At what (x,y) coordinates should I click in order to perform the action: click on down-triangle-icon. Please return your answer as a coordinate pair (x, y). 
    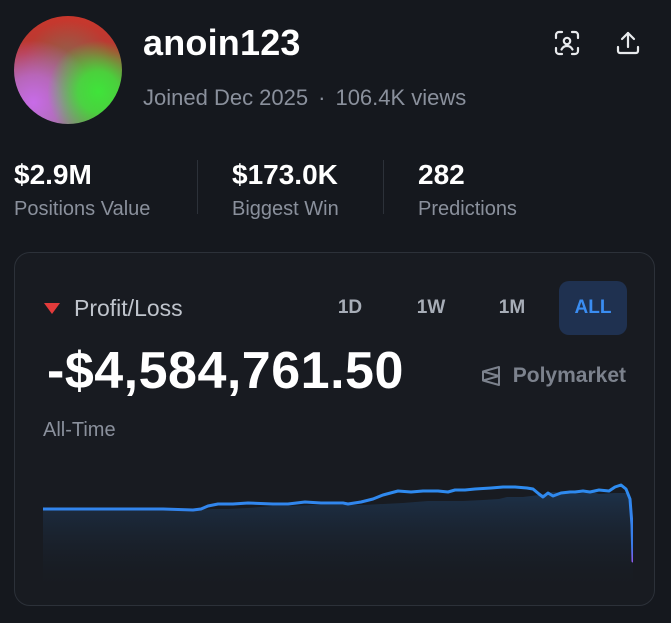
    Looking at the image, I should click on (52, 308).